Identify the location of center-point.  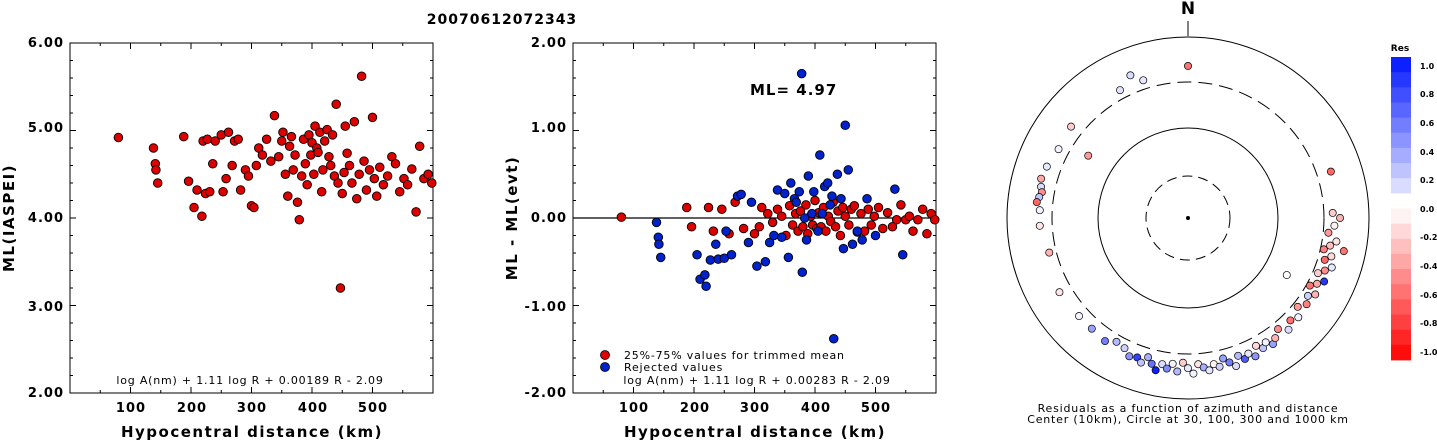
(1188, 218).